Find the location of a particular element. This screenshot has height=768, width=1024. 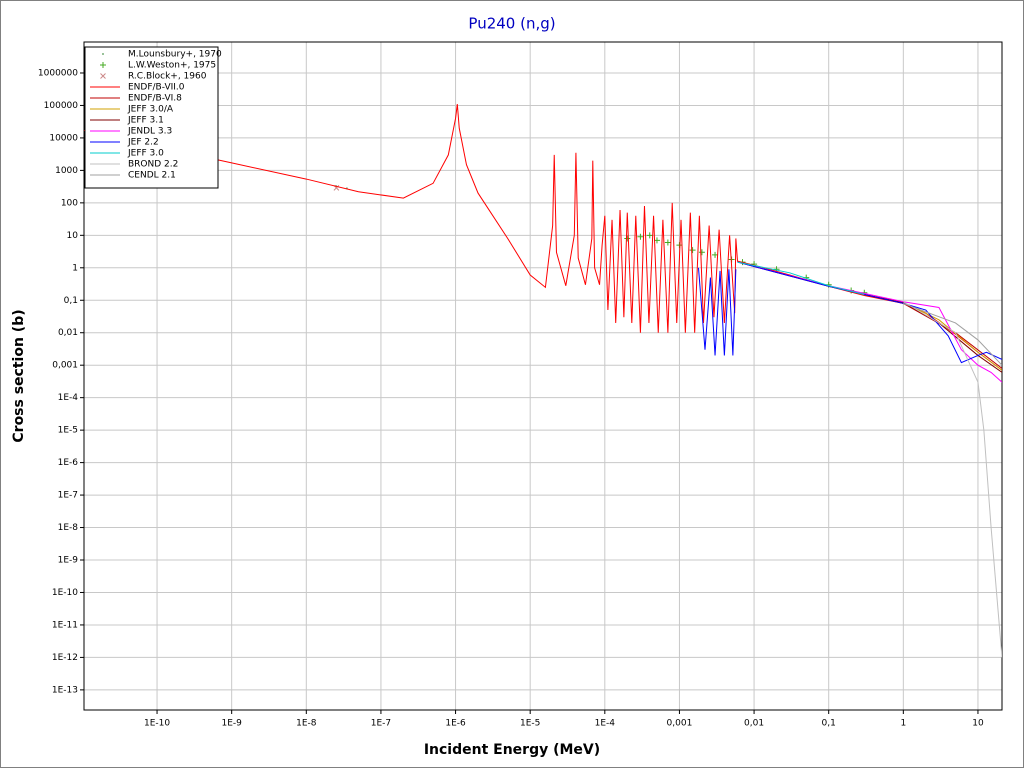

y-tick-label: 100000 is located at coordinates (61, 106).